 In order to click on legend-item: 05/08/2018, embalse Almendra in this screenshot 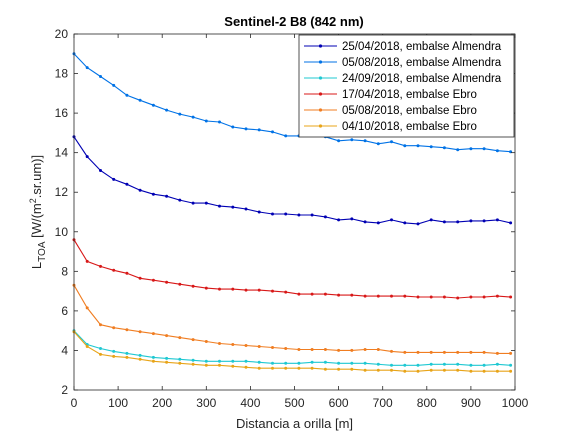, I will do `click(403, 63)`.